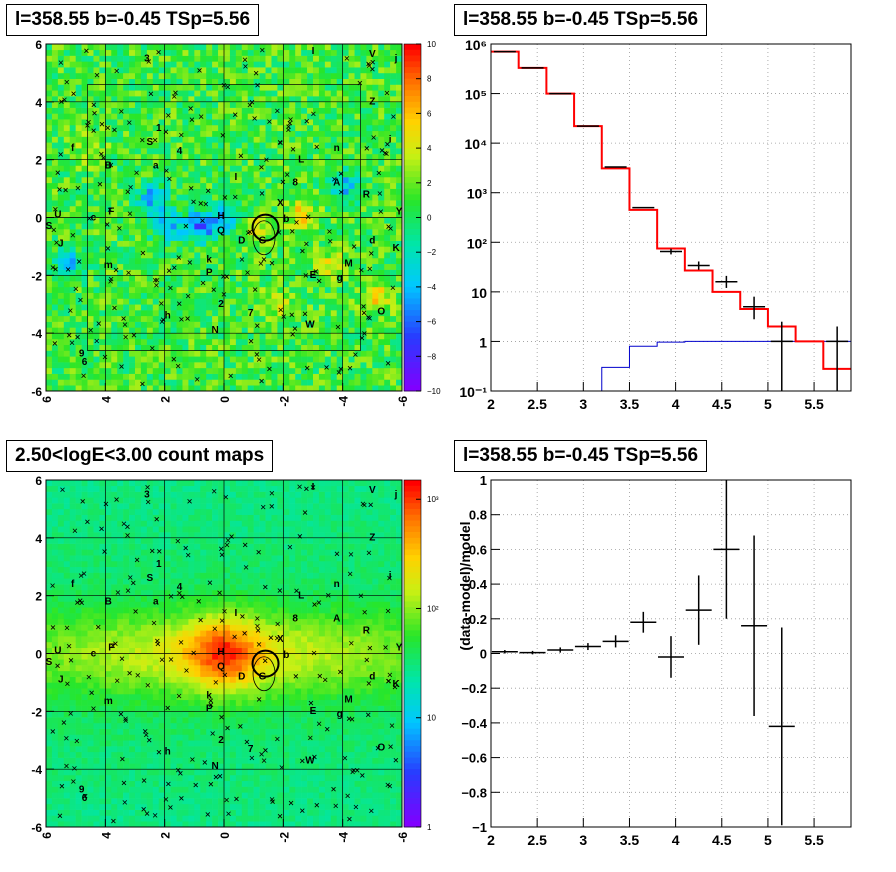  What do you see at coordinates (768, 404) in the screenshot?
I see `x-tick-label: 5` at bounding box center [768, 404].